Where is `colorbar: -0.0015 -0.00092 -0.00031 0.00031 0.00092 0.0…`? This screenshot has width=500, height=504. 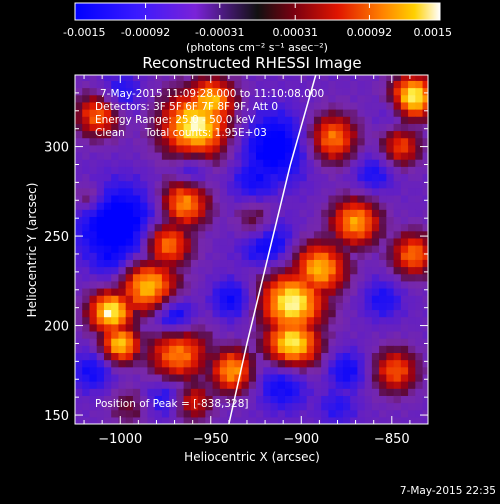 colorbar: -0.0015 -0.00092 -0.00031 0.00031 0.00092 0.0… is located at coordinates (257, 28).